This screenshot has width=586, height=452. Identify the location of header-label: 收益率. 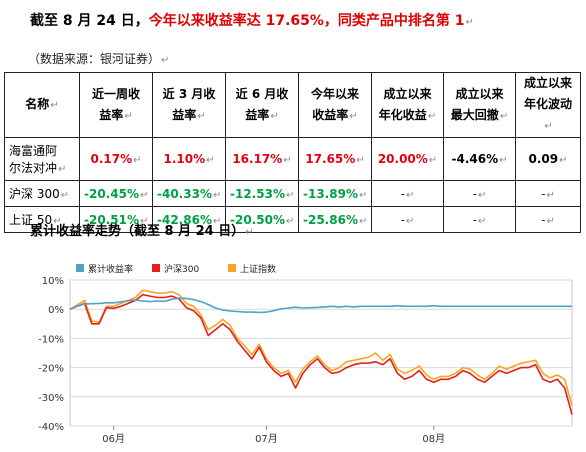
(330, 114).